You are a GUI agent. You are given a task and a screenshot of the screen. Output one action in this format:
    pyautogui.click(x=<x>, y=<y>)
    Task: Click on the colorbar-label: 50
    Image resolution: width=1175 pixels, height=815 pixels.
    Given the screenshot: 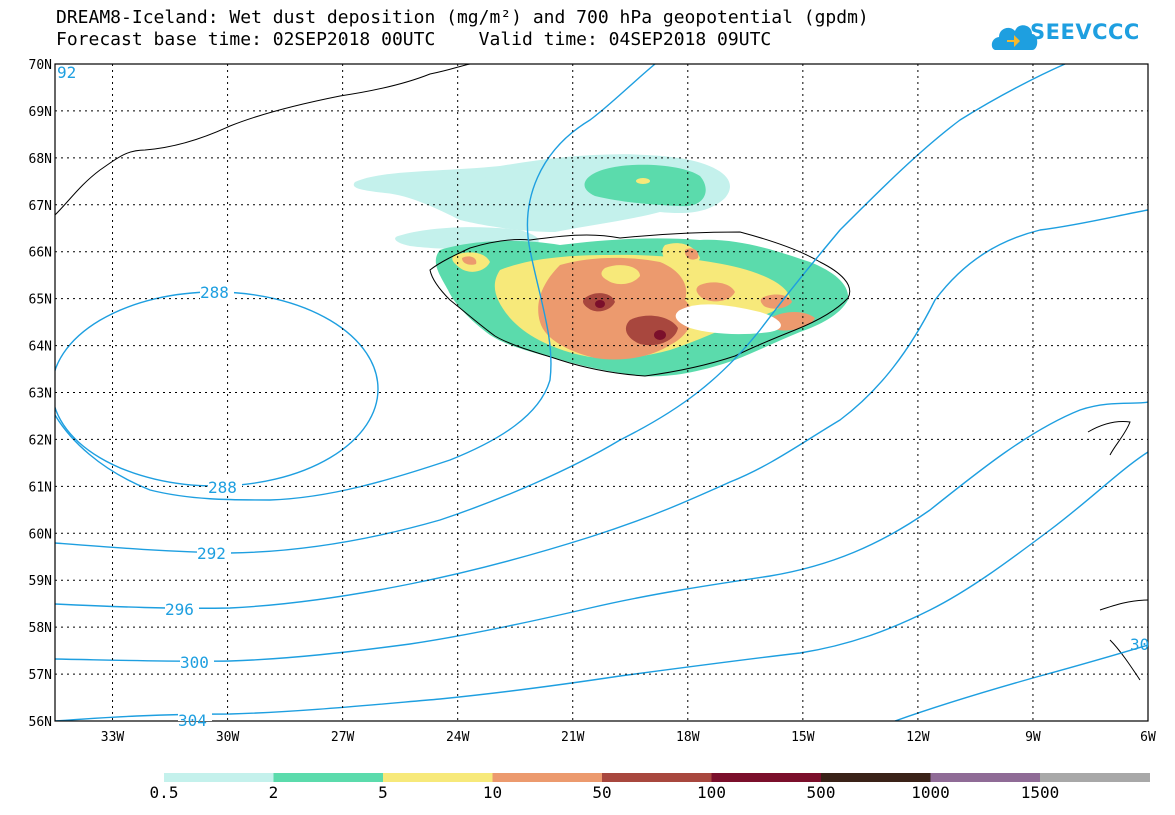 What is the action you would take?
    pyautogui.click(x=602, y=792)
    